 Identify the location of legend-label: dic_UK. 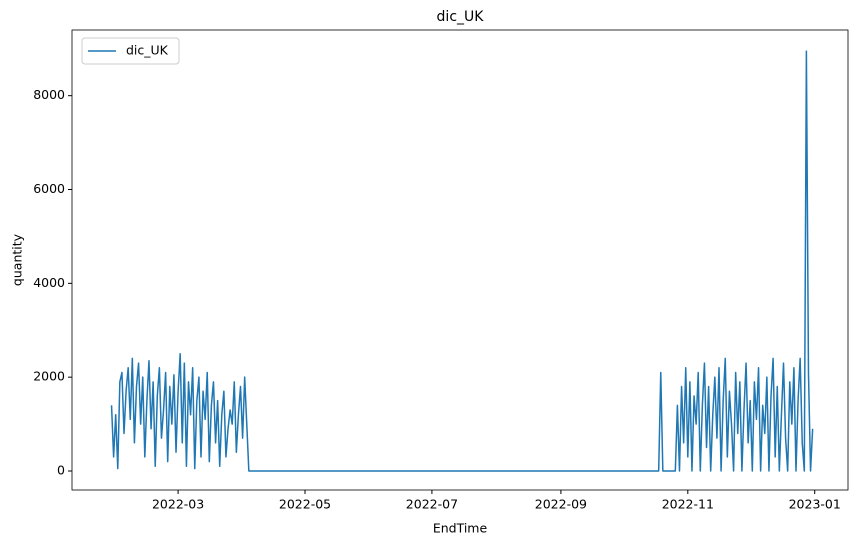
(147, 50).